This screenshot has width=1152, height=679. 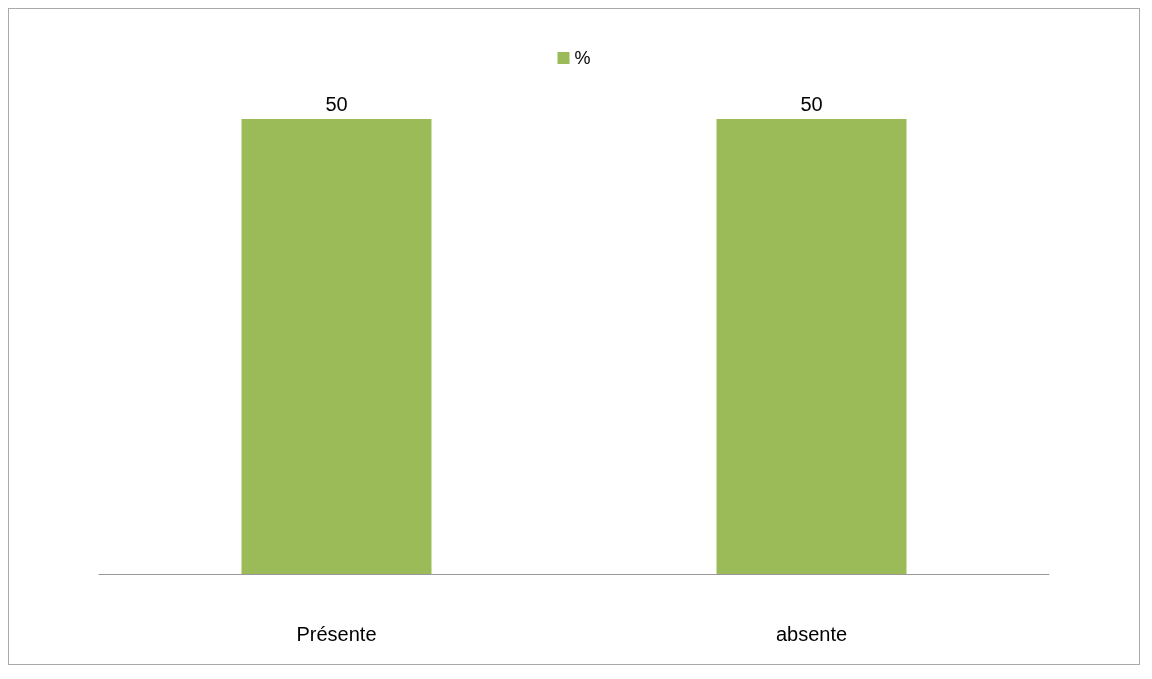 I want to click on x-tick-label: Présente, so click(x=336, y=634).